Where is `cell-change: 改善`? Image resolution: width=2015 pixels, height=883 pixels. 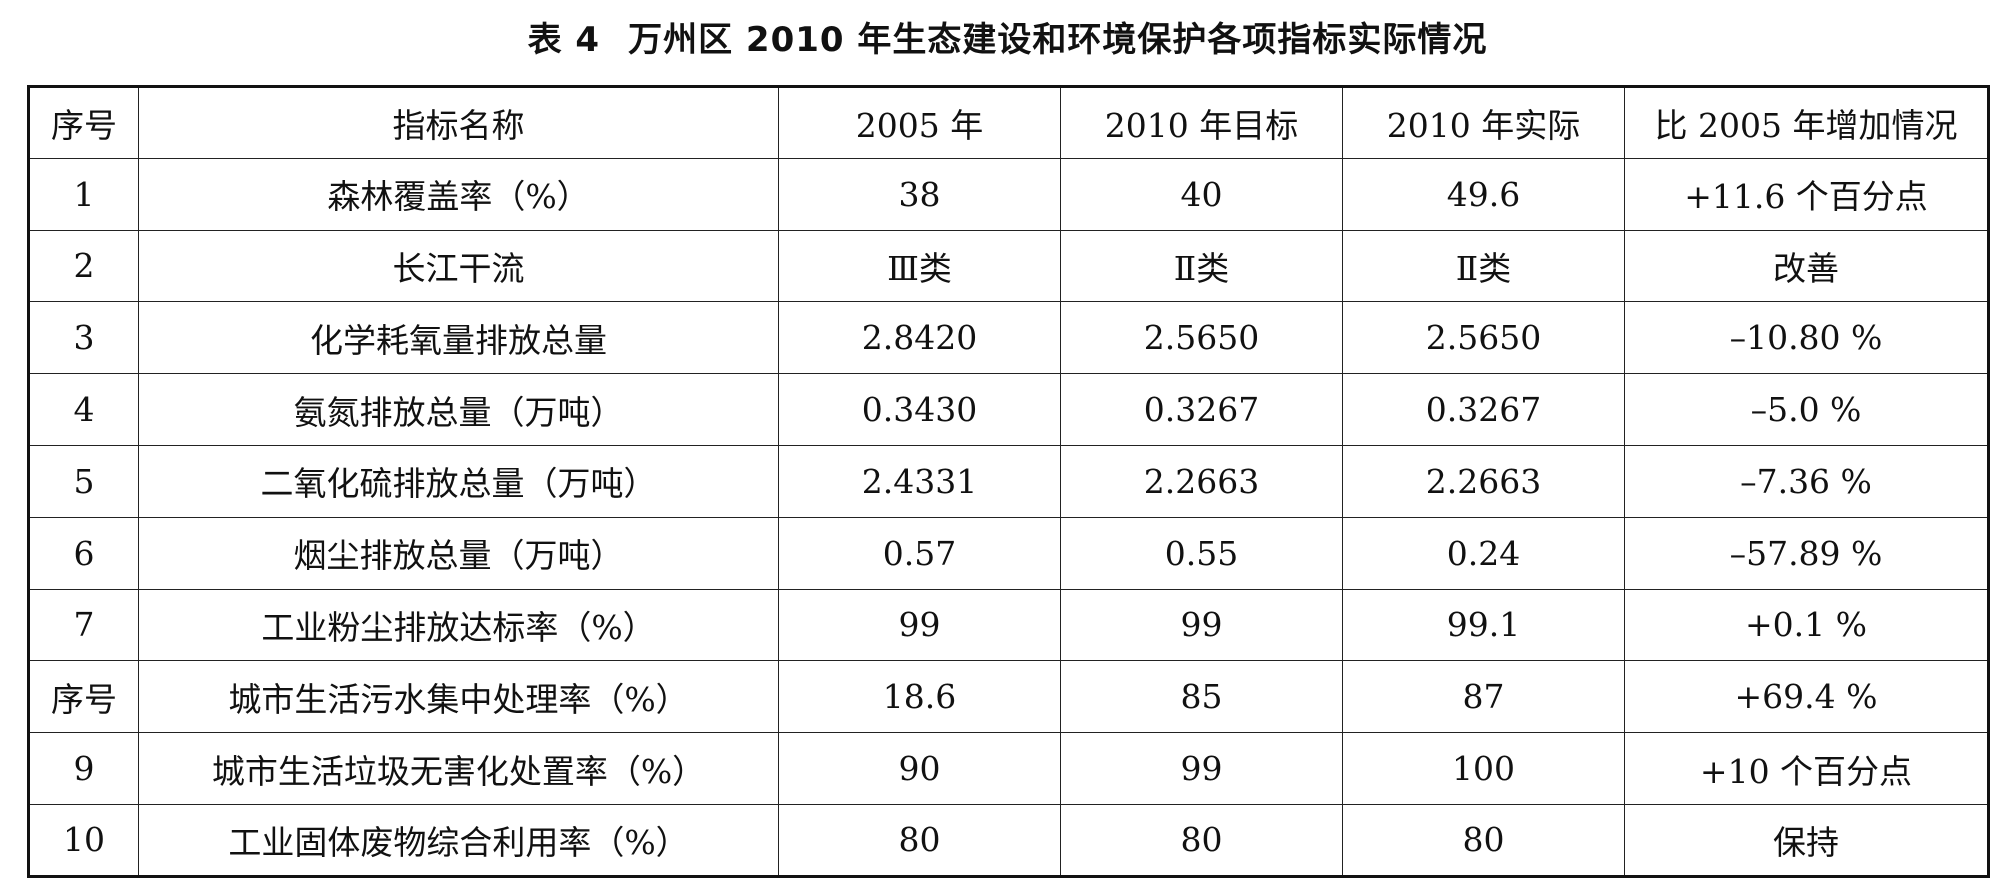
cell-change: 改善 is located at coordinates (1806, 266).